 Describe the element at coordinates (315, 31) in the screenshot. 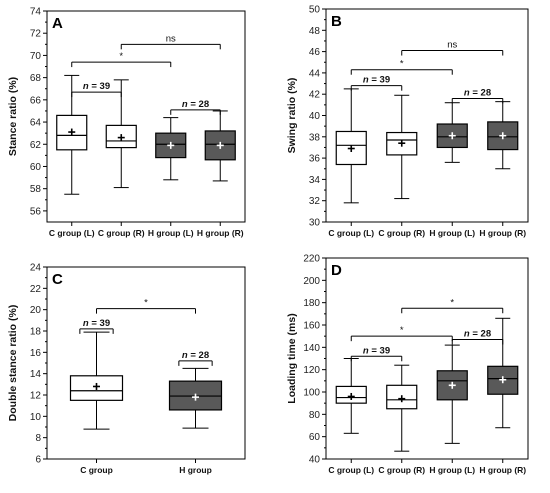

I see `y-tick-label: 48` at that location.